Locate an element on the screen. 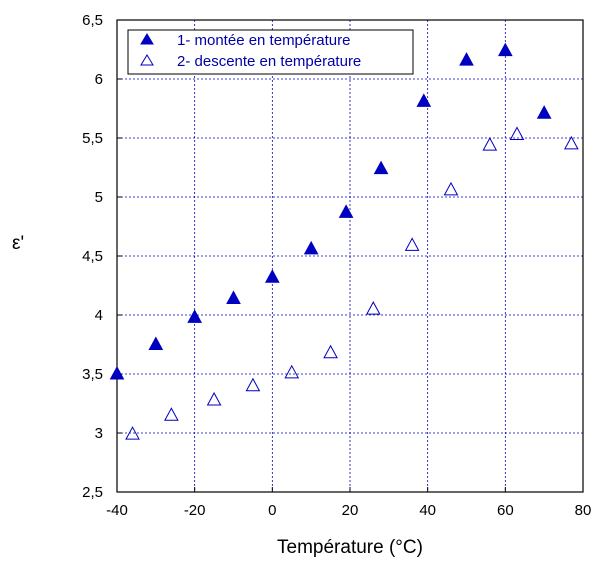 The height and width of the screenshot is (572, 596). legend-label-series-1: 1- montée en température is located at coordinates (263, 40).